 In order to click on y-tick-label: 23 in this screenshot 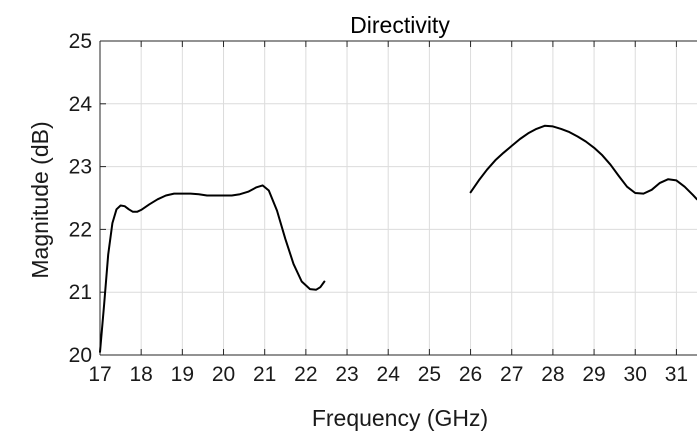, I will do `click(80, 167)`.